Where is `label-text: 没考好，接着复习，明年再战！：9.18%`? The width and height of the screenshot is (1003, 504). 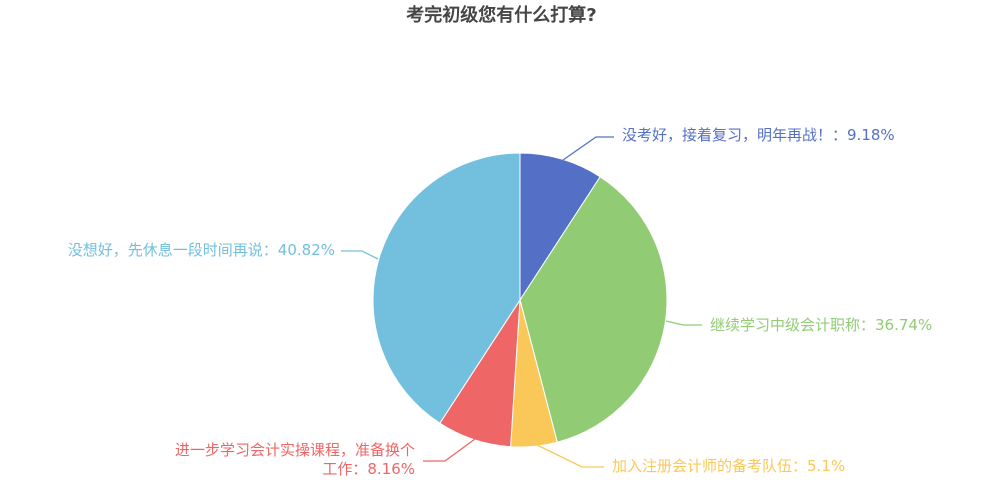 label-text: 没考好，接着复习，明年再战！：9.18% is located at coordinates (758, 135).